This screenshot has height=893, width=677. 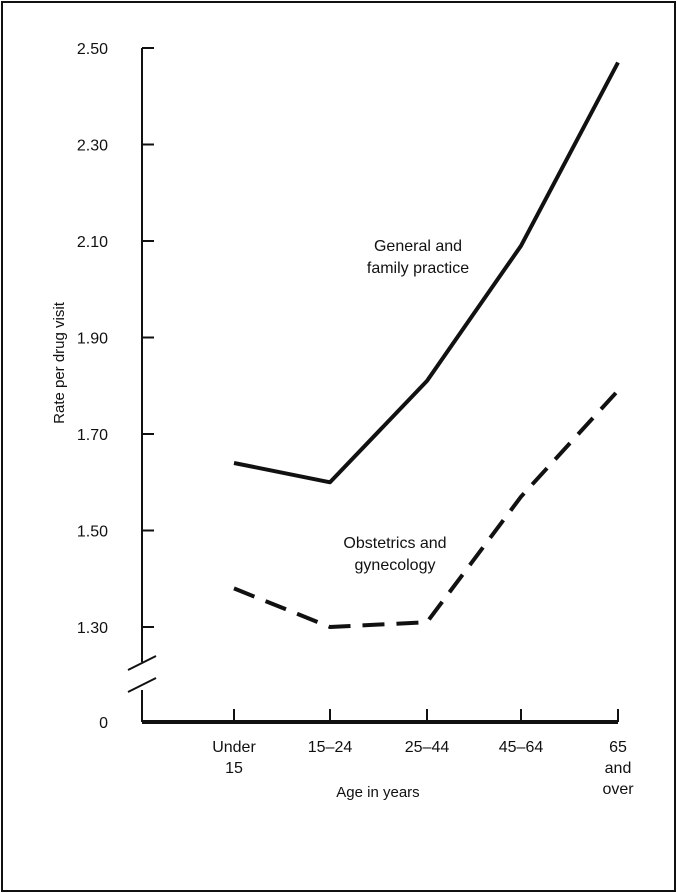 I want to click on y-tick-label: 2.30, so click(x=92, y=146).